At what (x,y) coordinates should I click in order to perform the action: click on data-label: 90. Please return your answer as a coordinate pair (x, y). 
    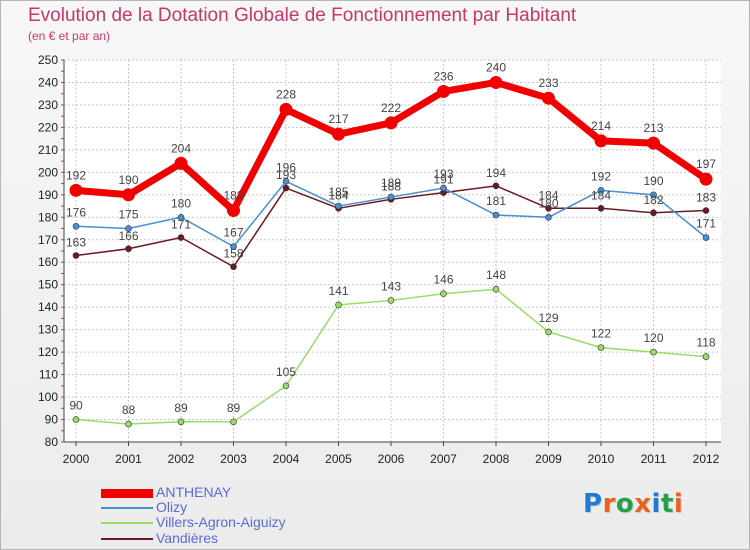
    Looking at the image, I should click on (76, 406).